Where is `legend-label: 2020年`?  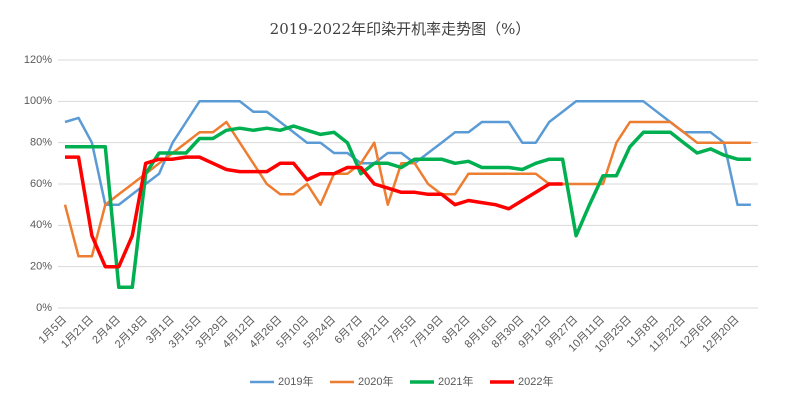 legend-label: 2020年 is located at coordinates (375, 381).